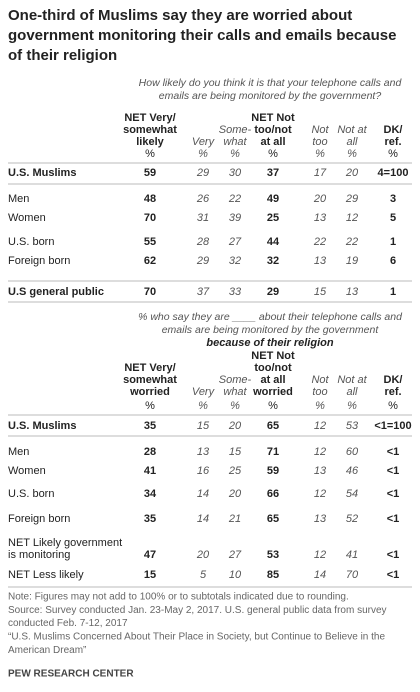 The width and height of the screenshot is (420, 692). What do you see at coordinates (352, 261) in the screenshot?
I see `cell-value: 19` at bounding box center [352, 261].